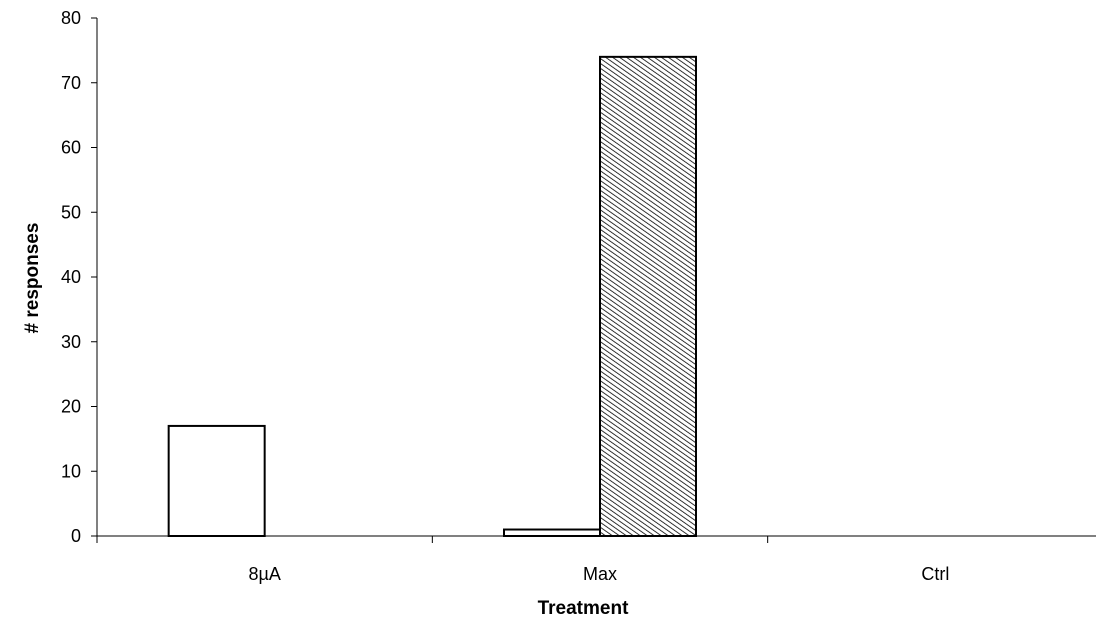 This screenshot has width=1096, height=629. What do you see at coordinates (935, 574) in the screenshot?
I see `x-tick-label: Ctrl` at bounding box center [935, 574].